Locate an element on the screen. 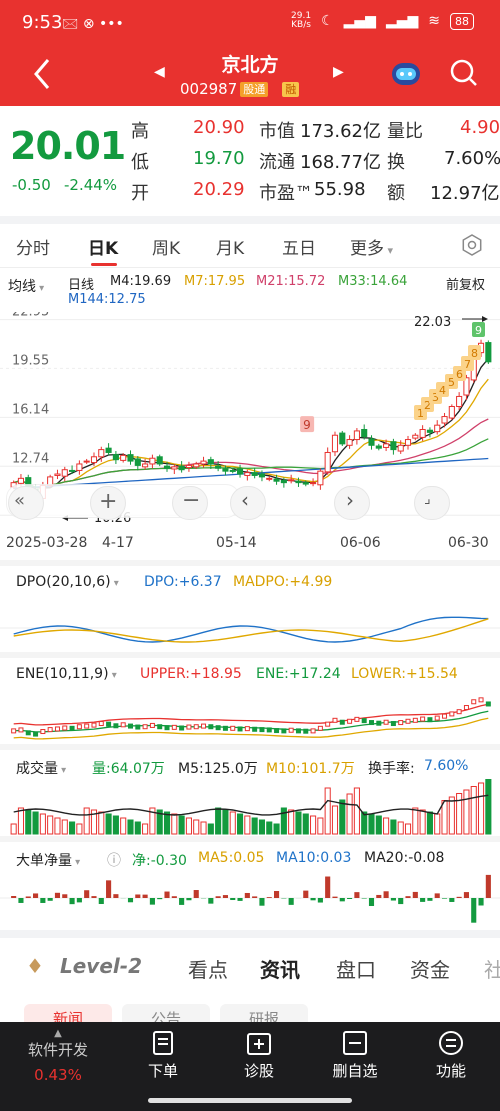 This screenshot has width=500, height=1111. function-label: 功能 is located at coordinates (450, 1071).